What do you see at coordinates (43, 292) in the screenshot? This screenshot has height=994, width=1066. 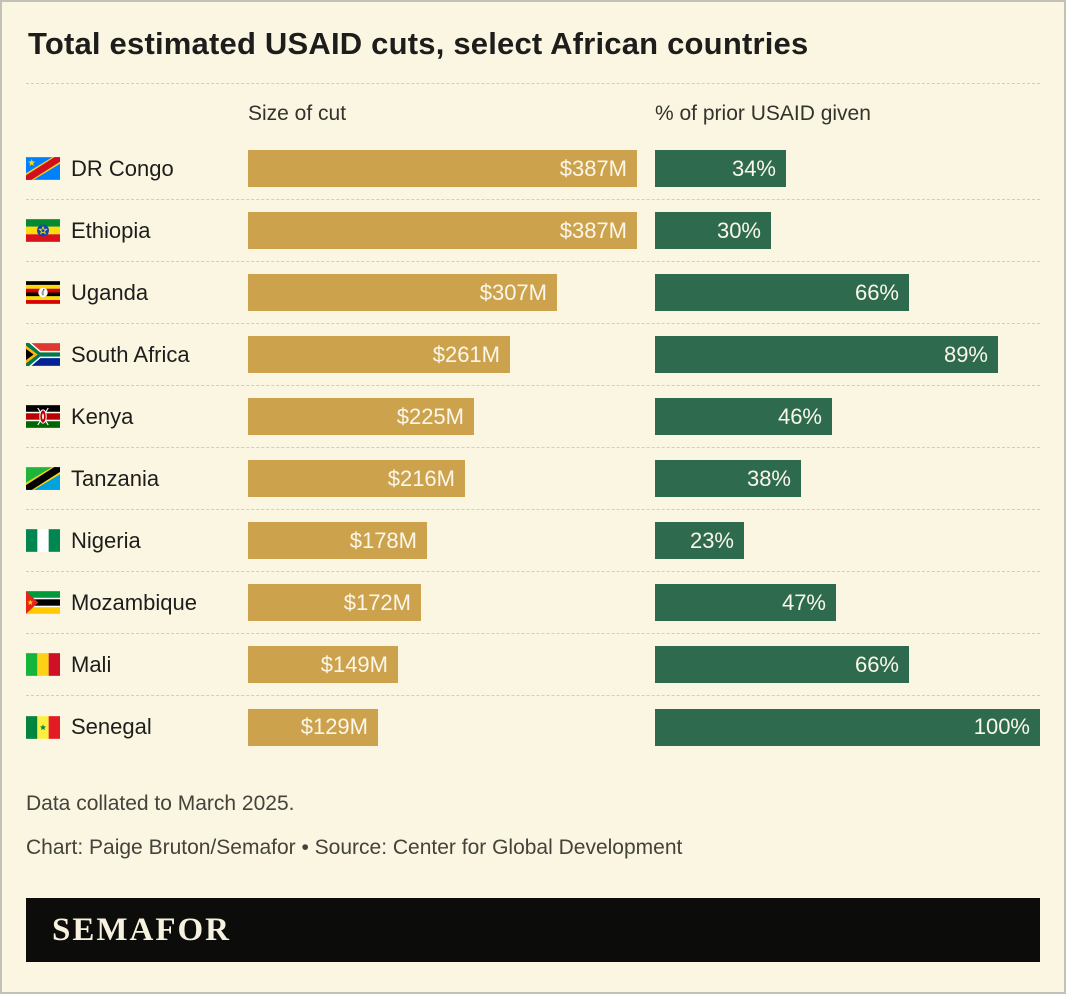 I see `uganda-flag-icon` at bounding box center [43, 292].